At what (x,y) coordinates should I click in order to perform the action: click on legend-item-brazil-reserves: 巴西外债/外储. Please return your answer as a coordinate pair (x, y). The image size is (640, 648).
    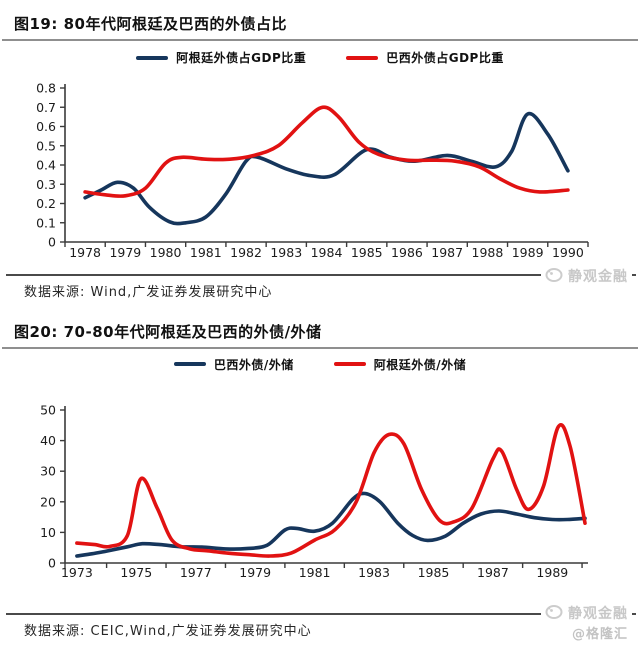
    Looking at the image, I should click on (233, 364).